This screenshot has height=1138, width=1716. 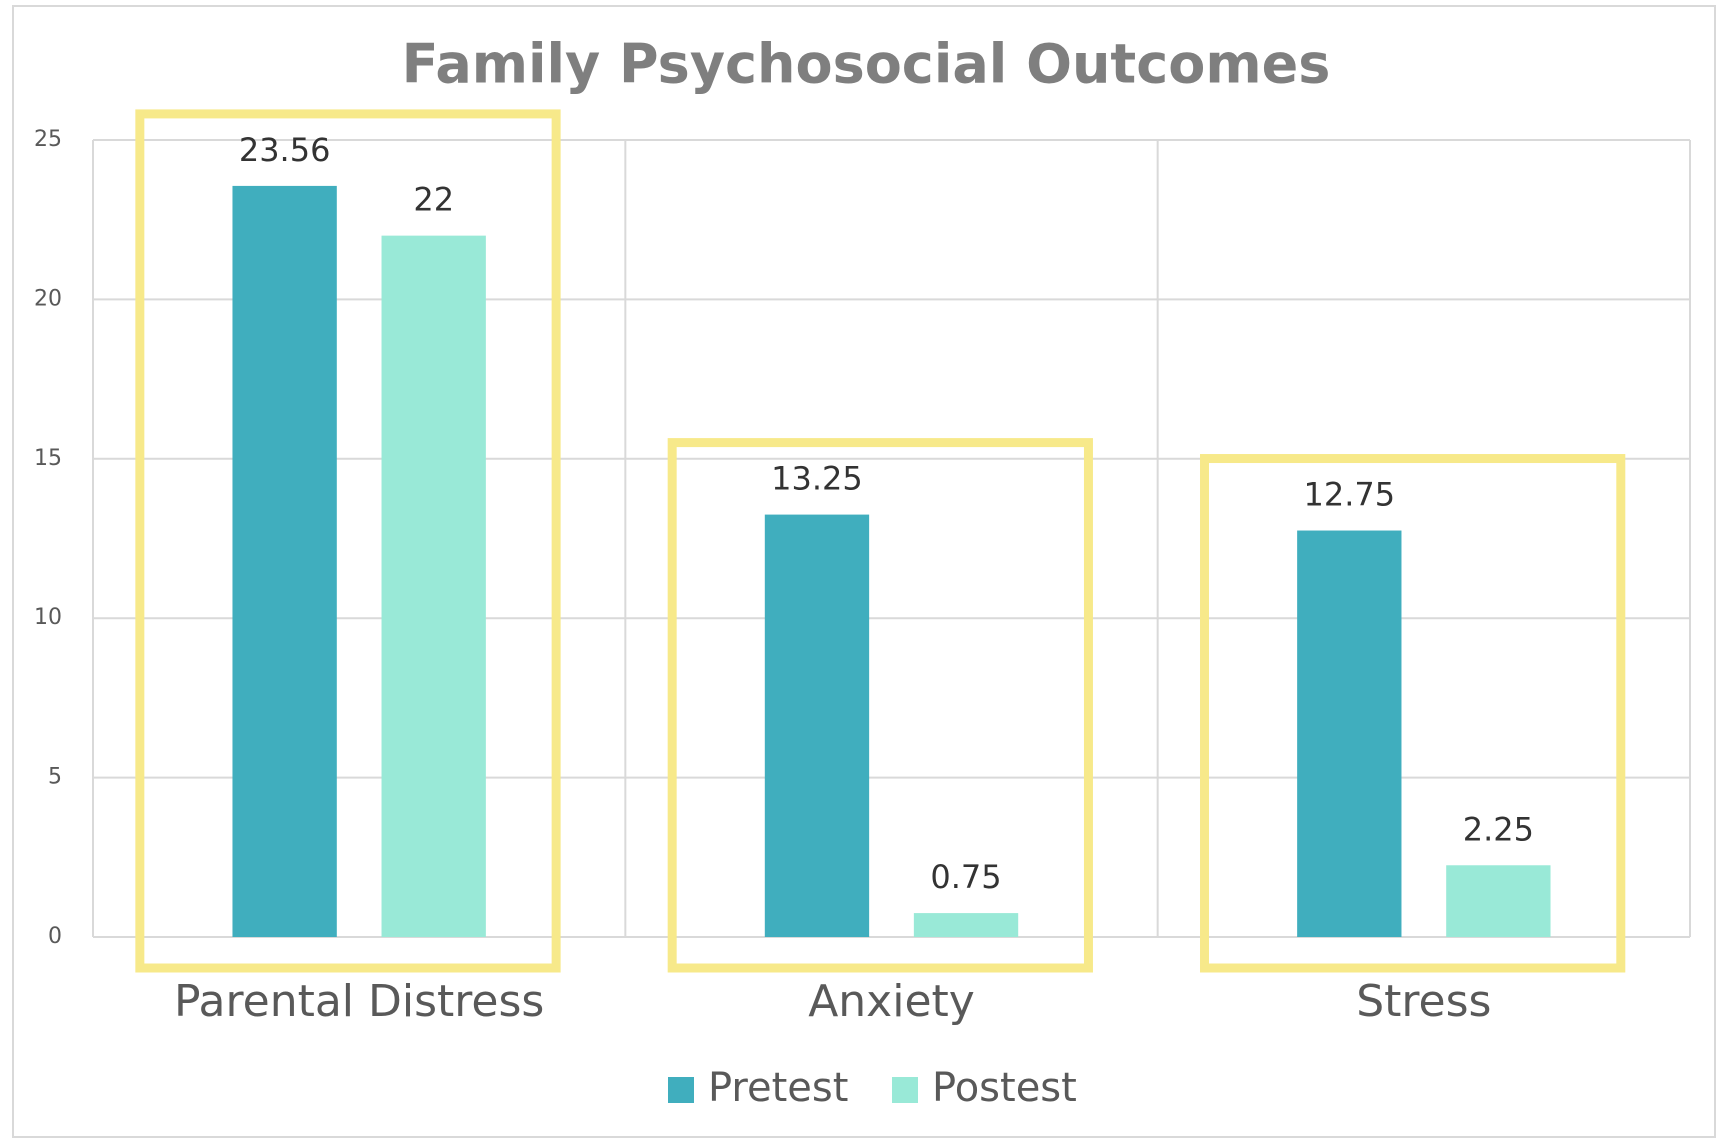 I want to click on chart-title: Family Psychosocial Outcomes, so click(x=866, y=64).